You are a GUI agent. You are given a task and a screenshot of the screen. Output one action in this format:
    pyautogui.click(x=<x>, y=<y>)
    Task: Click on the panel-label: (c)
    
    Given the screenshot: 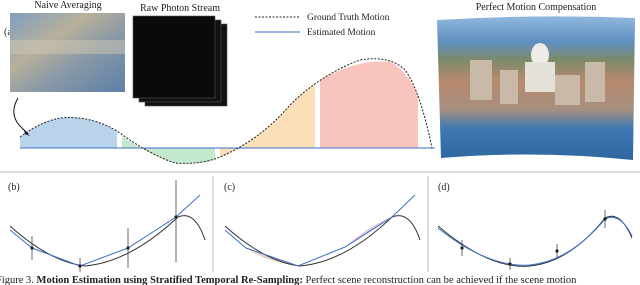 What is the action you would take?
    pyautogui.click(x=229, y=187)
    